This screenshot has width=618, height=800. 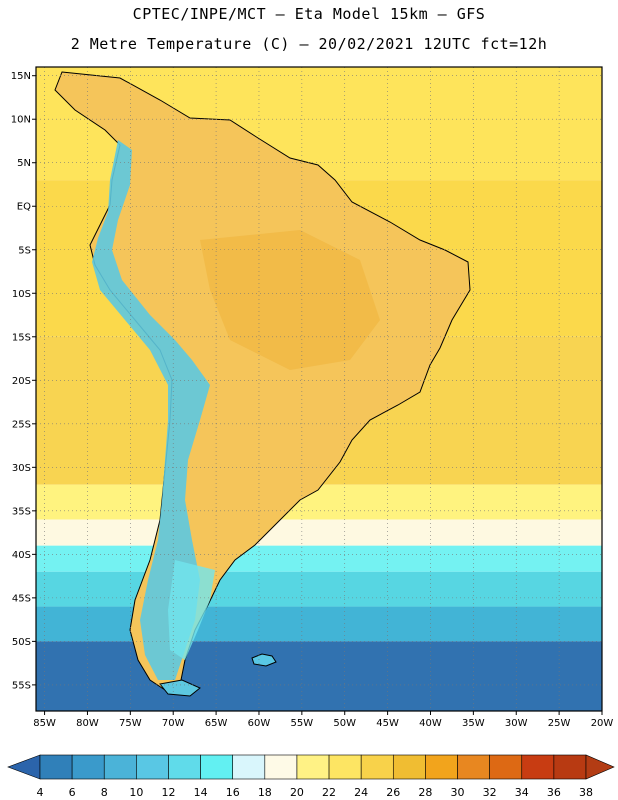 I want to click on lon-tick-label: 40W, so click(x=430, y=723).